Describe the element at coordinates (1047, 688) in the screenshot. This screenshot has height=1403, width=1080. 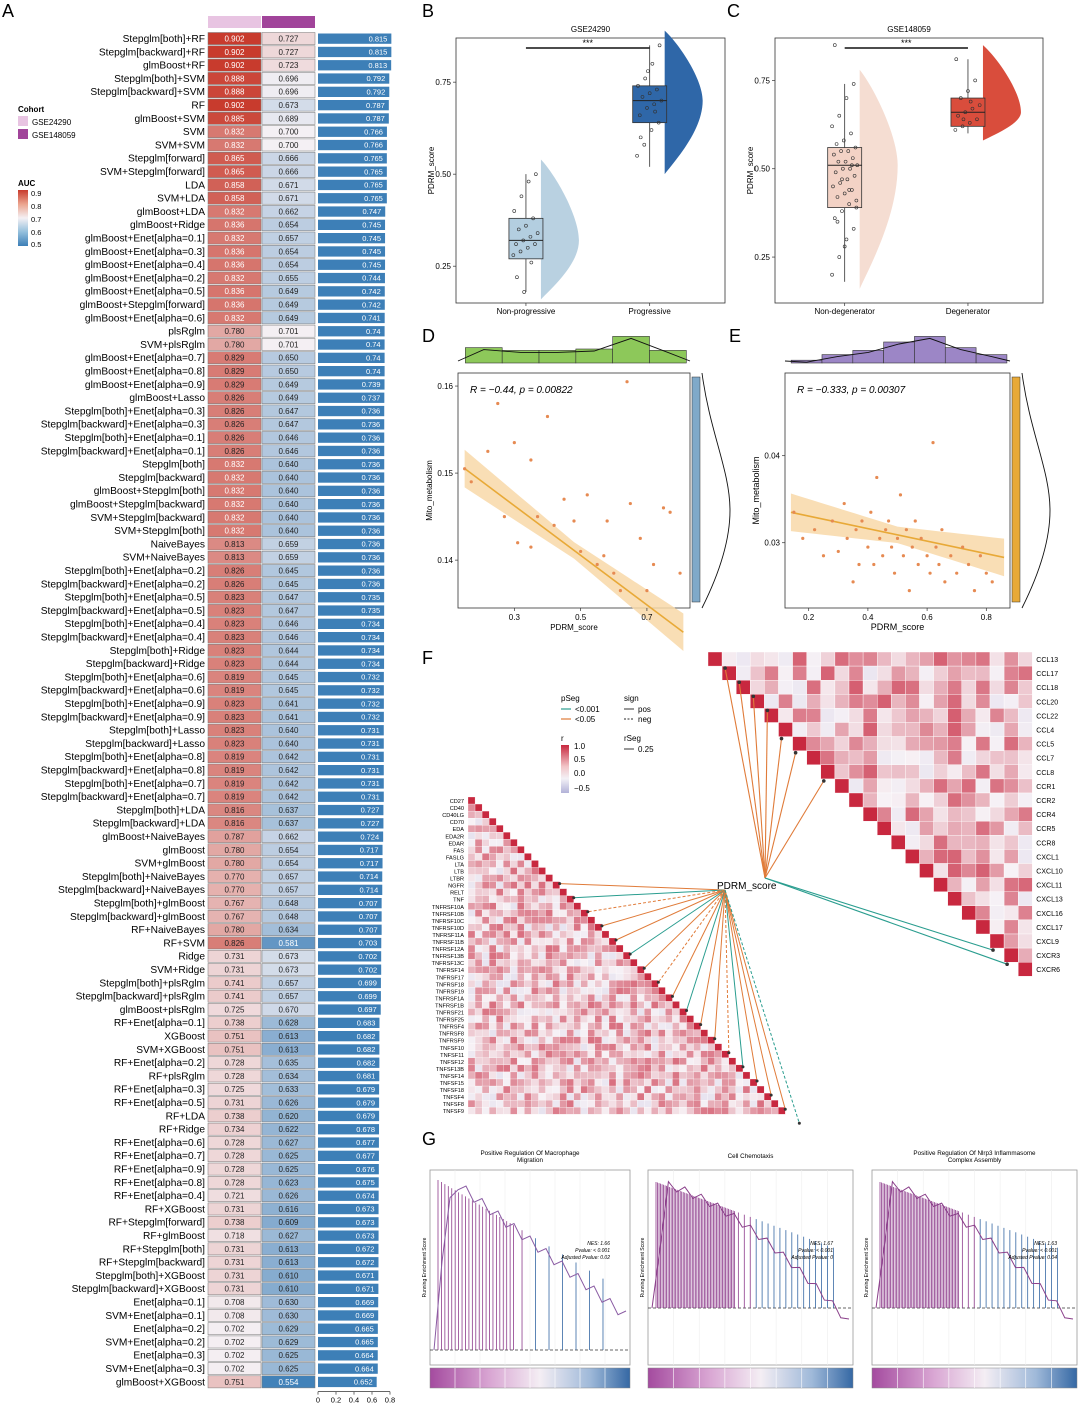
I see `gene-label-right: CCL18` at that location.